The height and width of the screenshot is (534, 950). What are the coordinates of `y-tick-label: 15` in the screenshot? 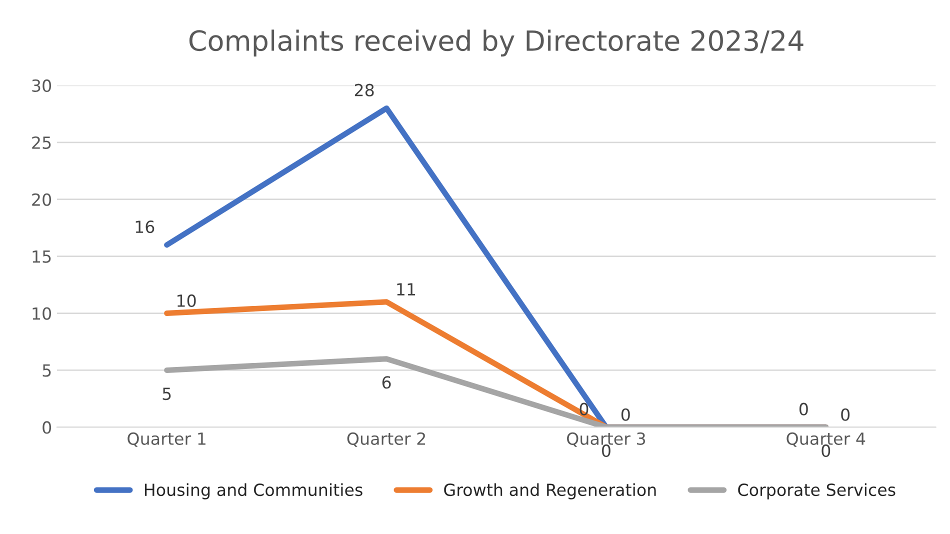 It's located at (41, 256).